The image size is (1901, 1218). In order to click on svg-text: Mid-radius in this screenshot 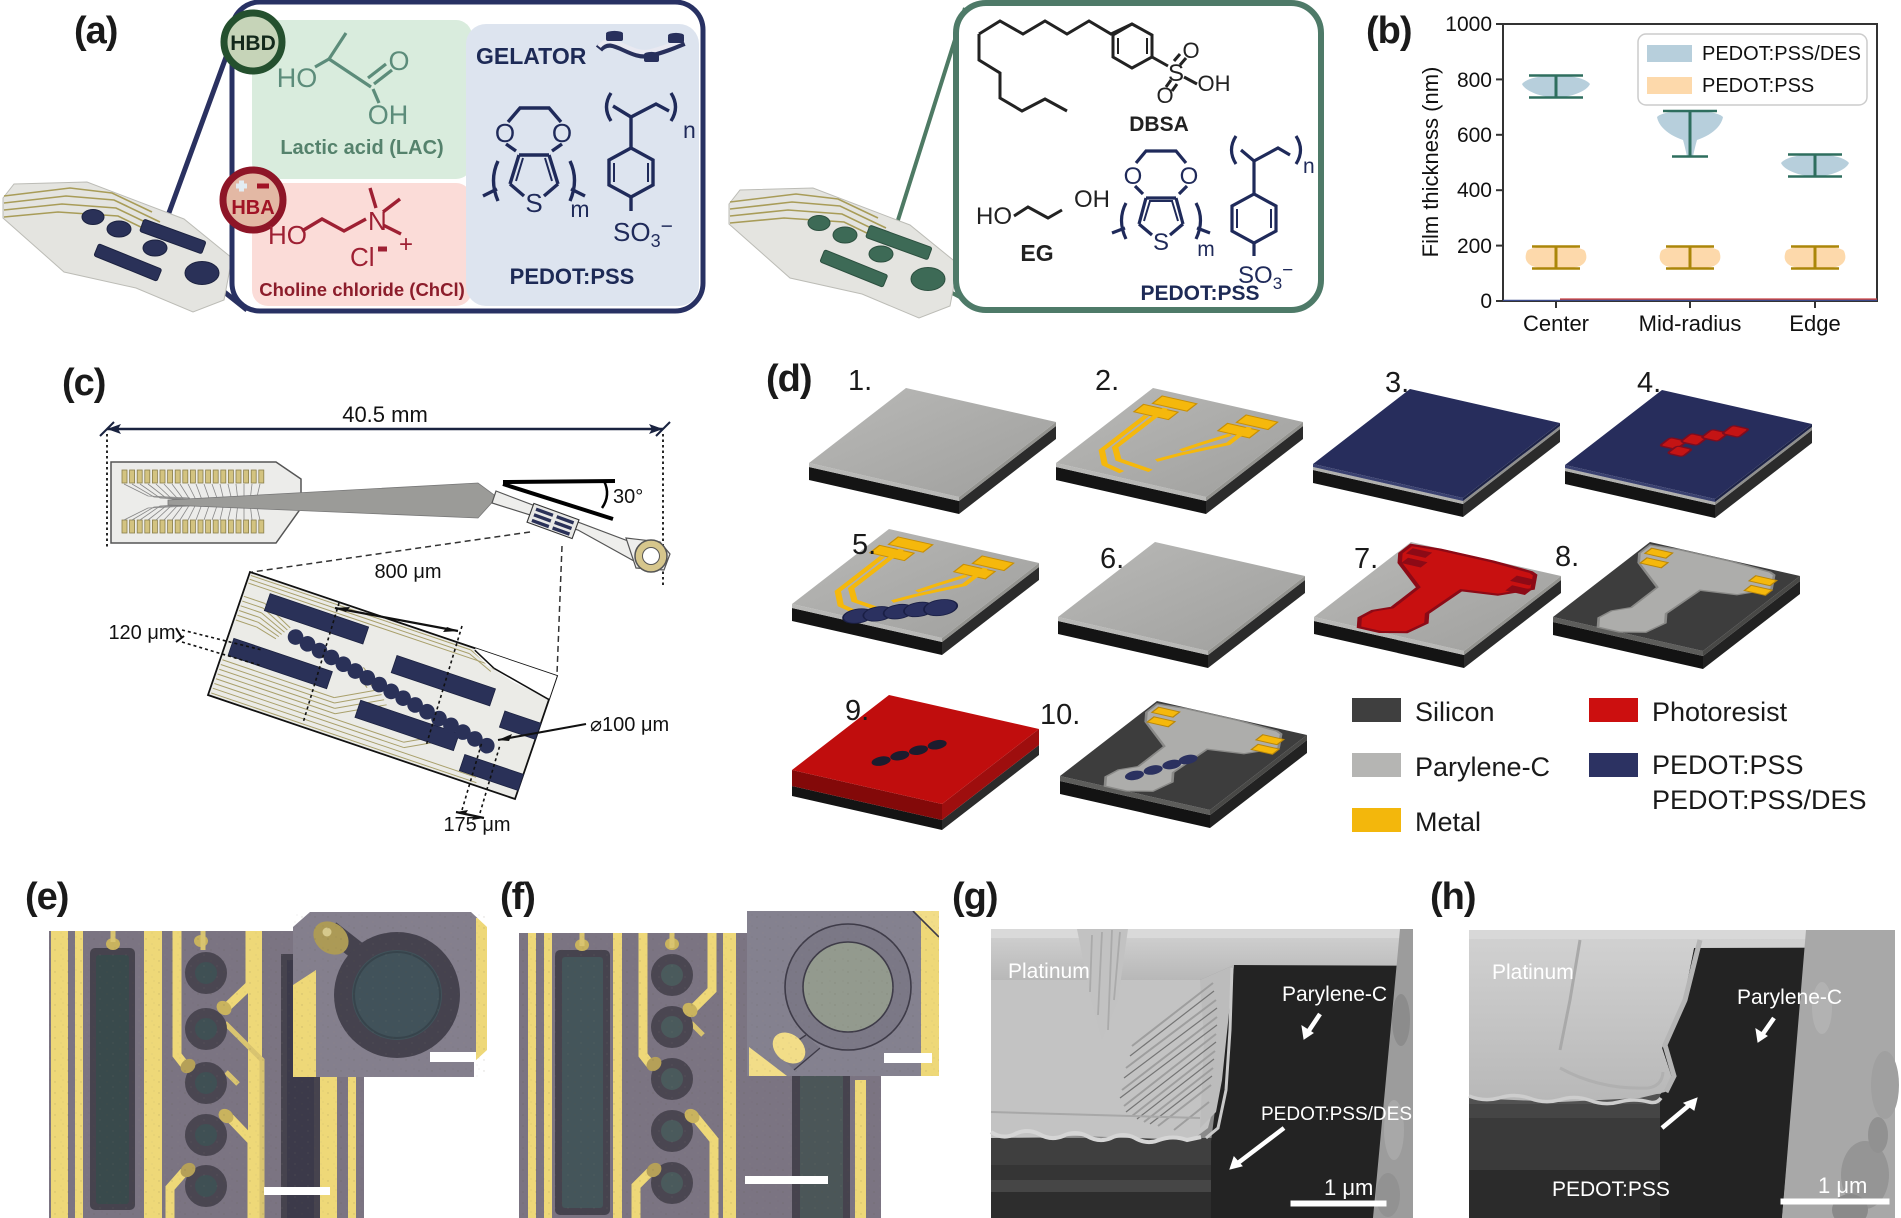, I will do `click(1690, 323)`.